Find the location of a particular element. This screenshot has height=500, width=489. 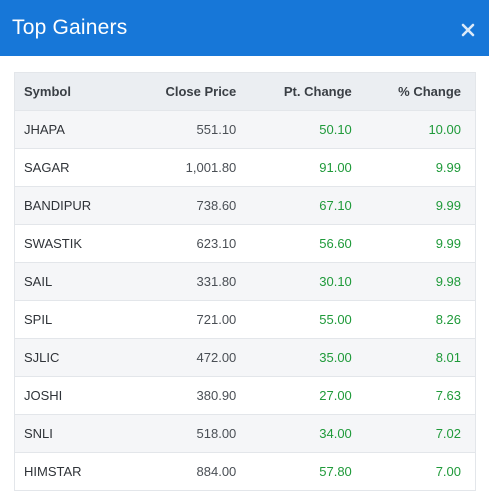

column-header-pt-change: Pt. Change is located at coordinates (317, 91).